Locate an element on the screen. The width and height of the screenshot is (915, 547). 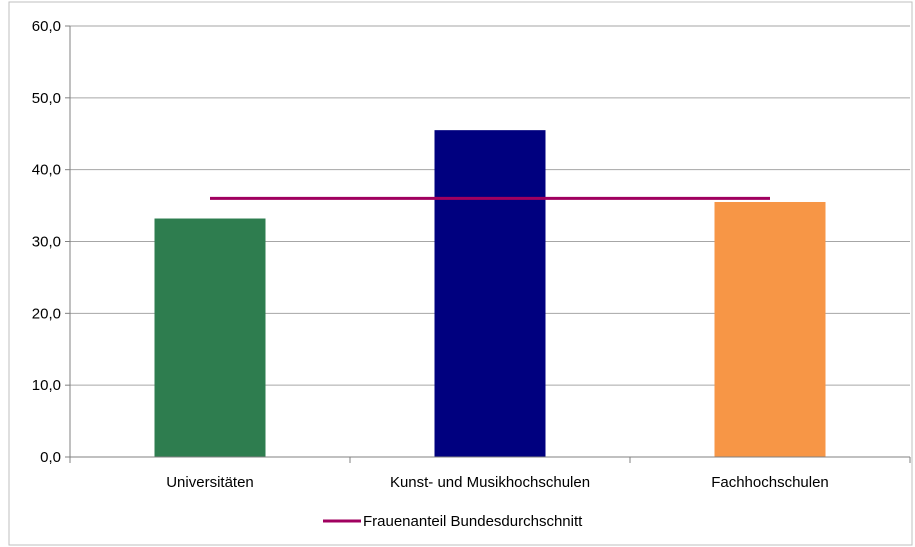
y-tick-label: 50,0 is located at coordinates (46, 98).